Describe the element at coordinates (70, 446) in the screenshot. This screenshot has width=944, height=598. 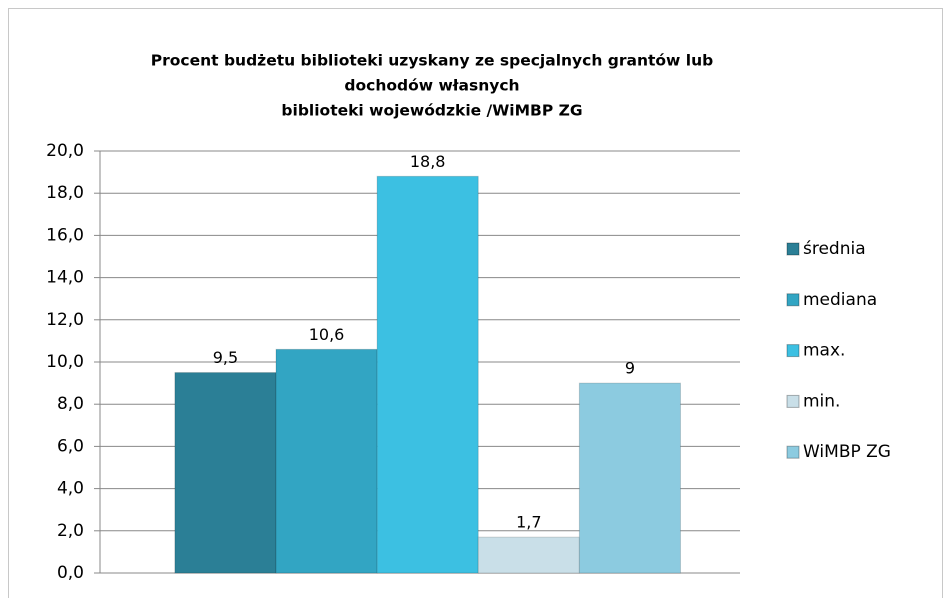
I see `y-tick-label: 6,0` at that location.